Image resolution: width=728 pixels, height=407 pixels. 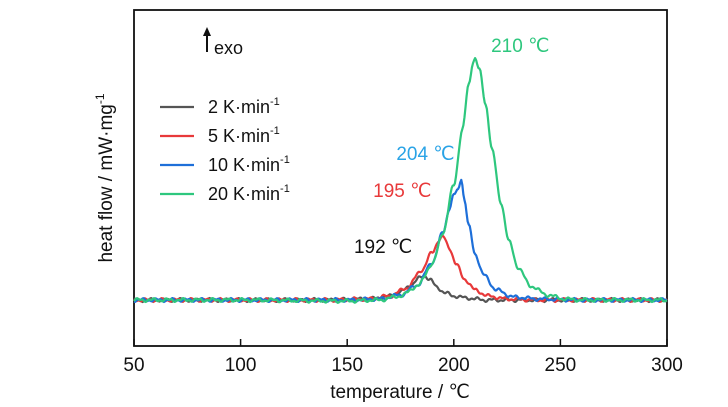 What do you see at coordinates (249, 193) in the screenshot?
I see `legend-label-4: 20 K·min-1` at bounding box center [249, 193].